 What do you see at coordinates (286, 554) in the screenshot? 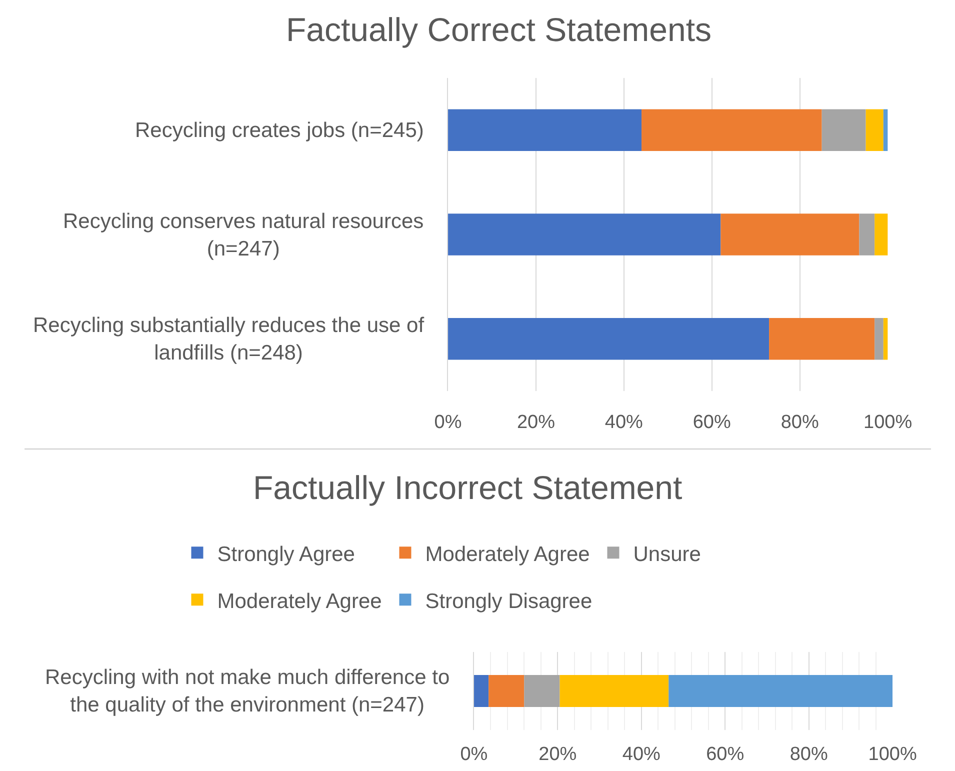
I see `legend-label: Strongly Agree` at bounding box center [286, 554].